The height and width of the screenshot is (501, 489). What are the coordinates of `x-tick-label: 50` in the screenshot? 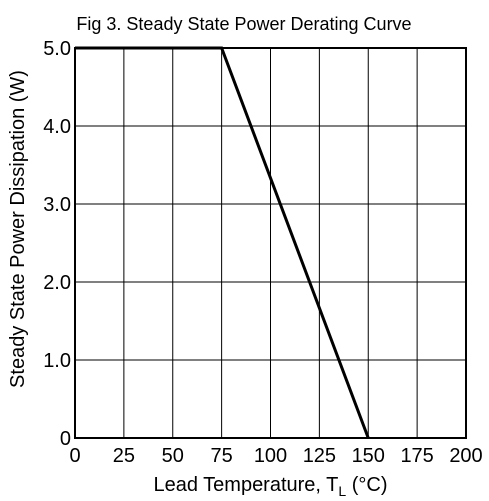 It's located at (173, 456).